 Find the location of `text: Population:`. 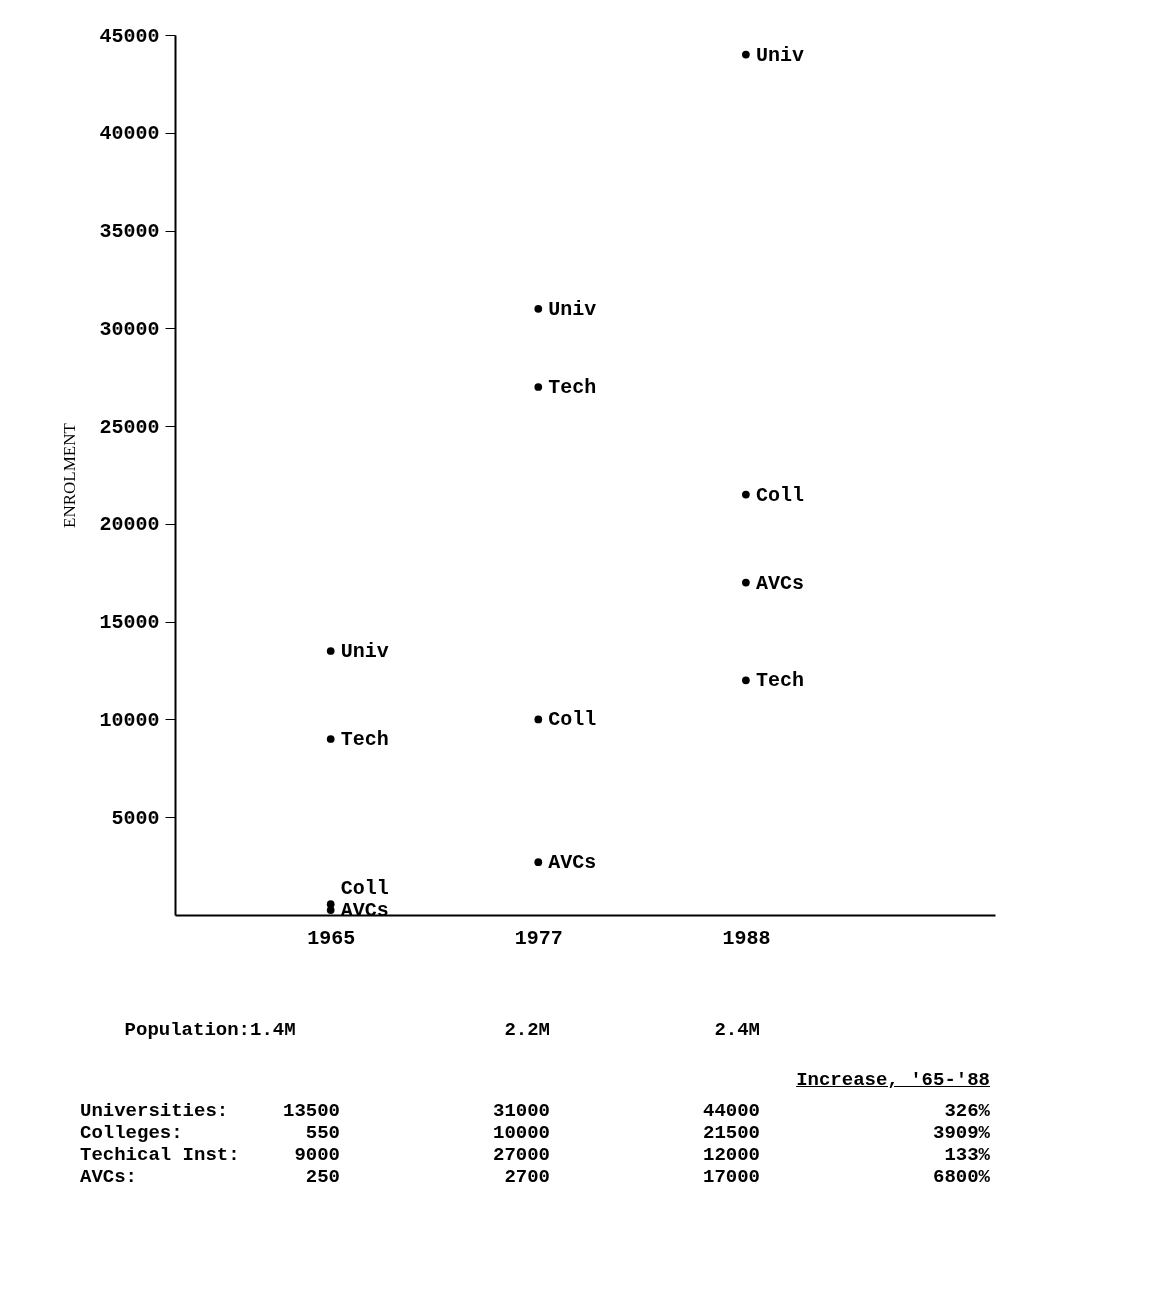

text: Population: is located at coordinates (186, 1030).